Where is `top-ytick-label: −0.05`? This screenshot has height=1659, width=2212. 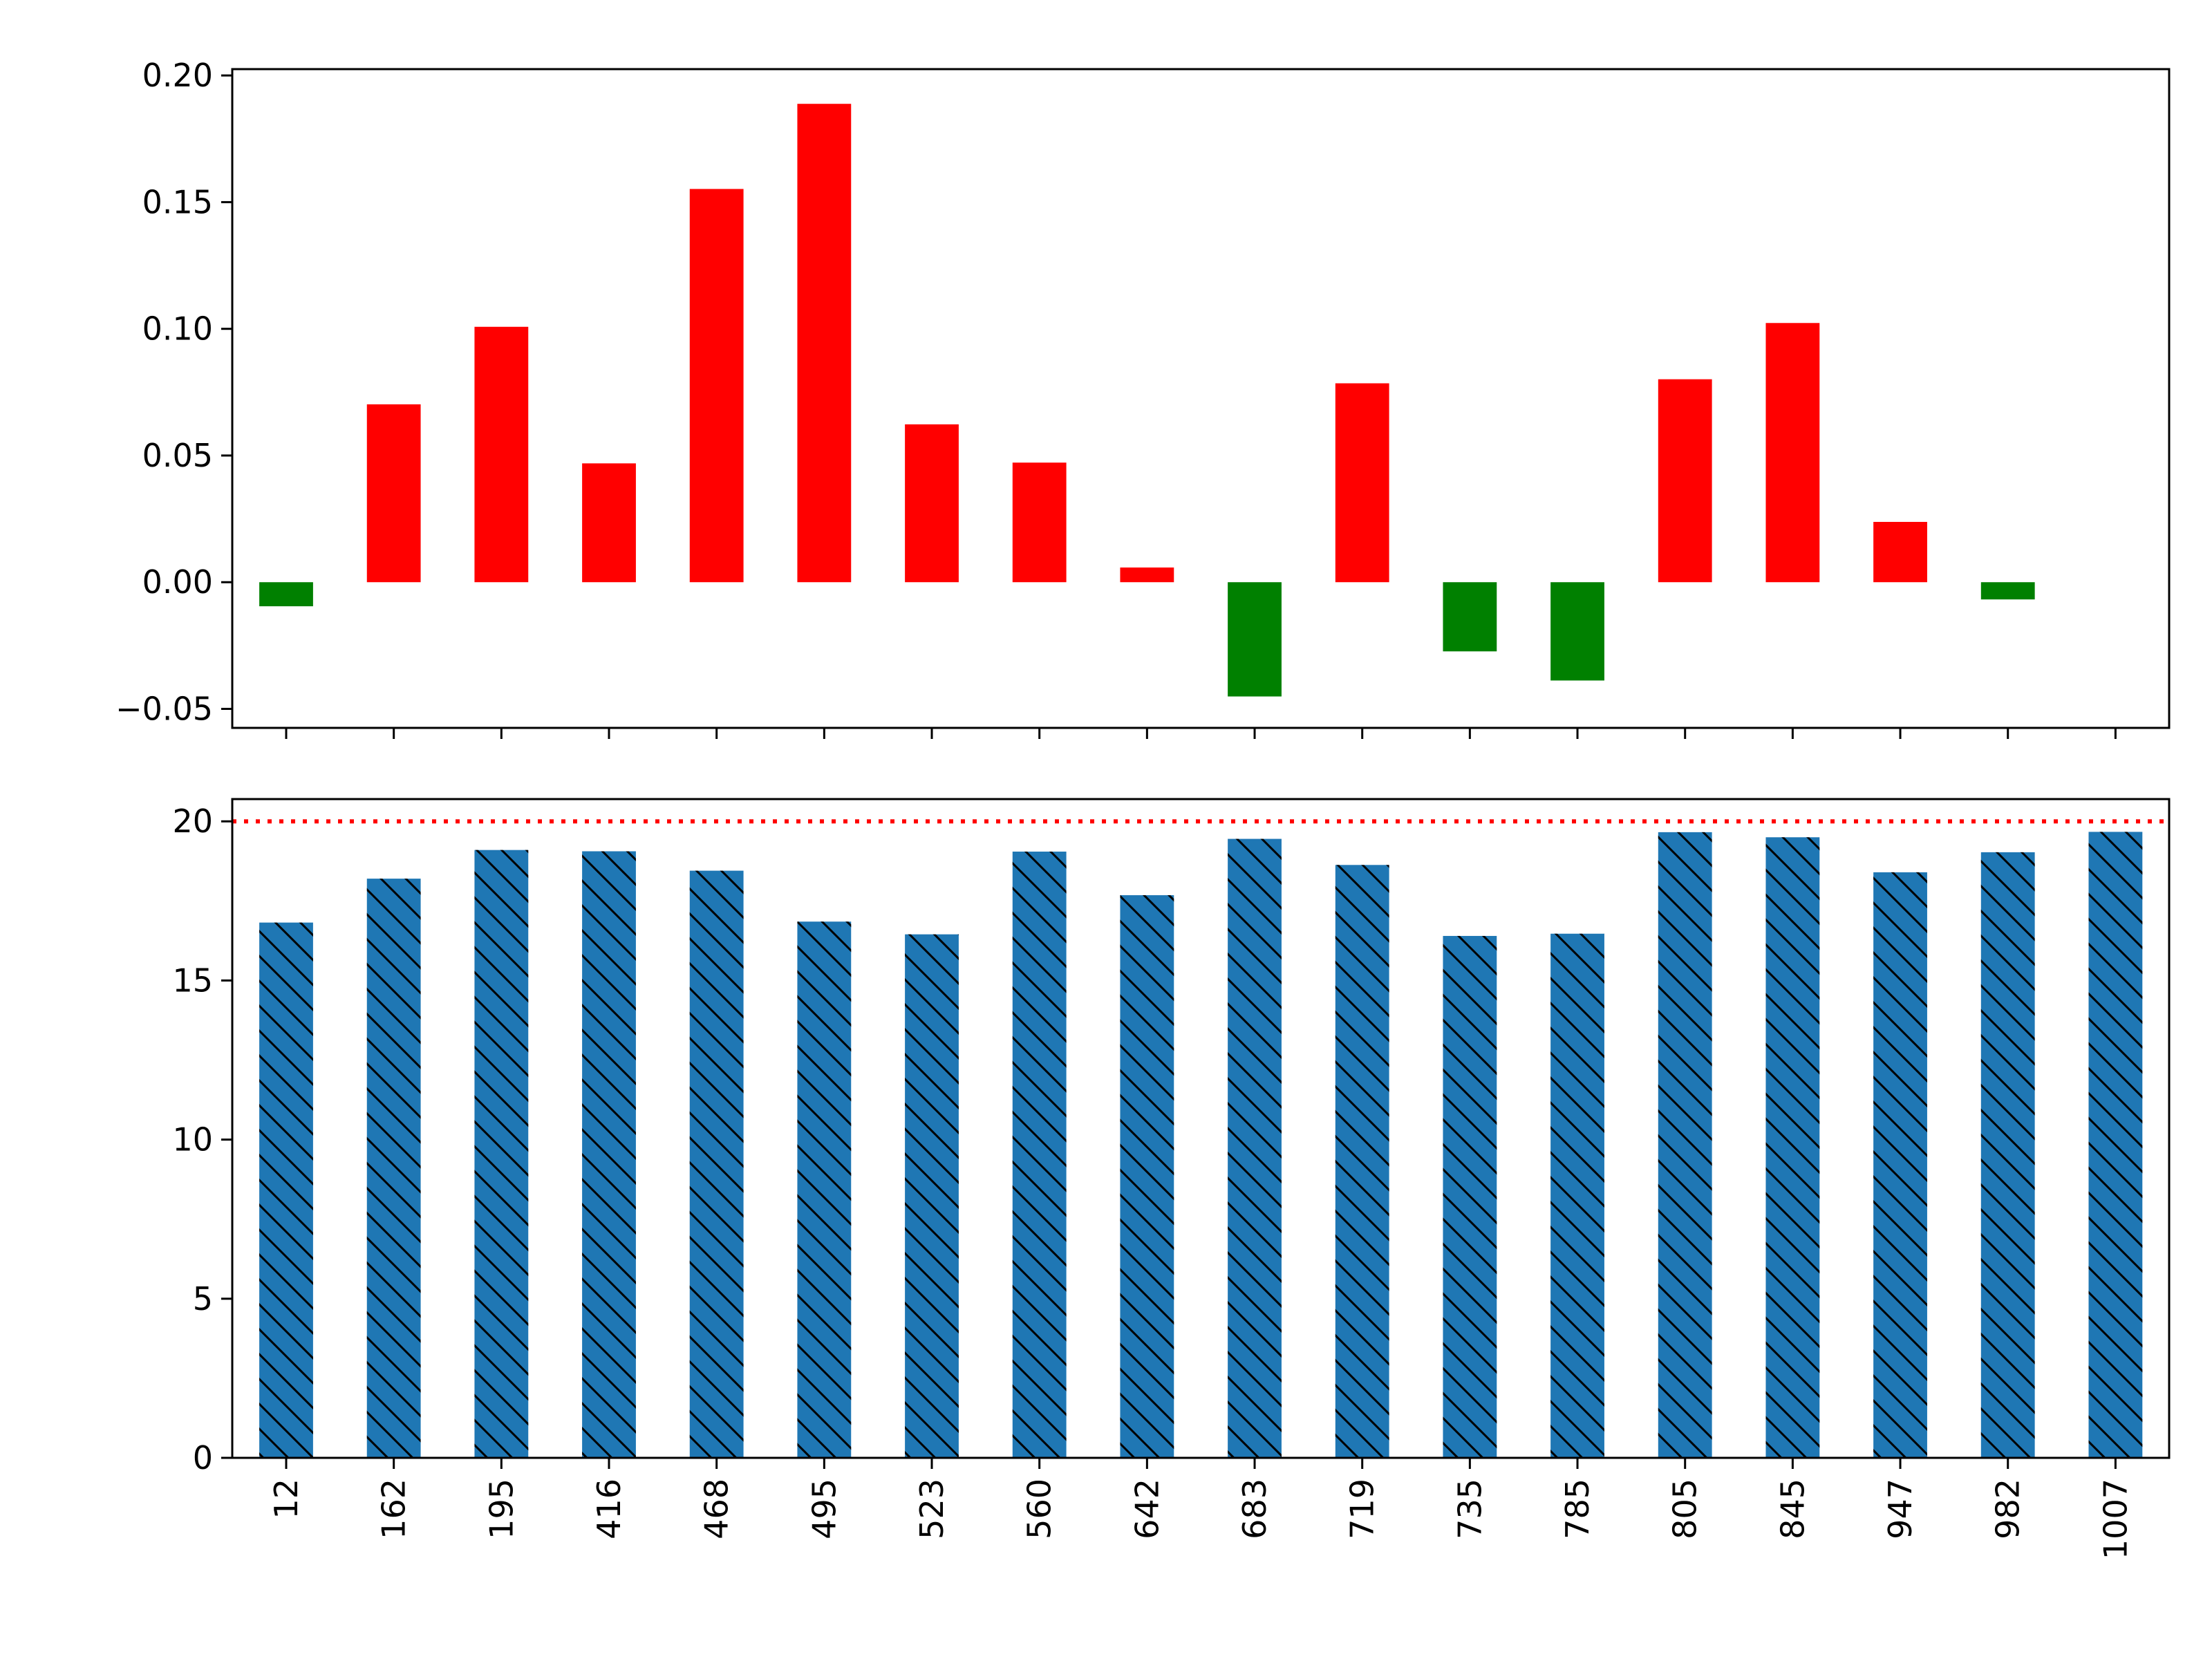
top-ytick-label: −0.05 is located at coordinates (164, 709).